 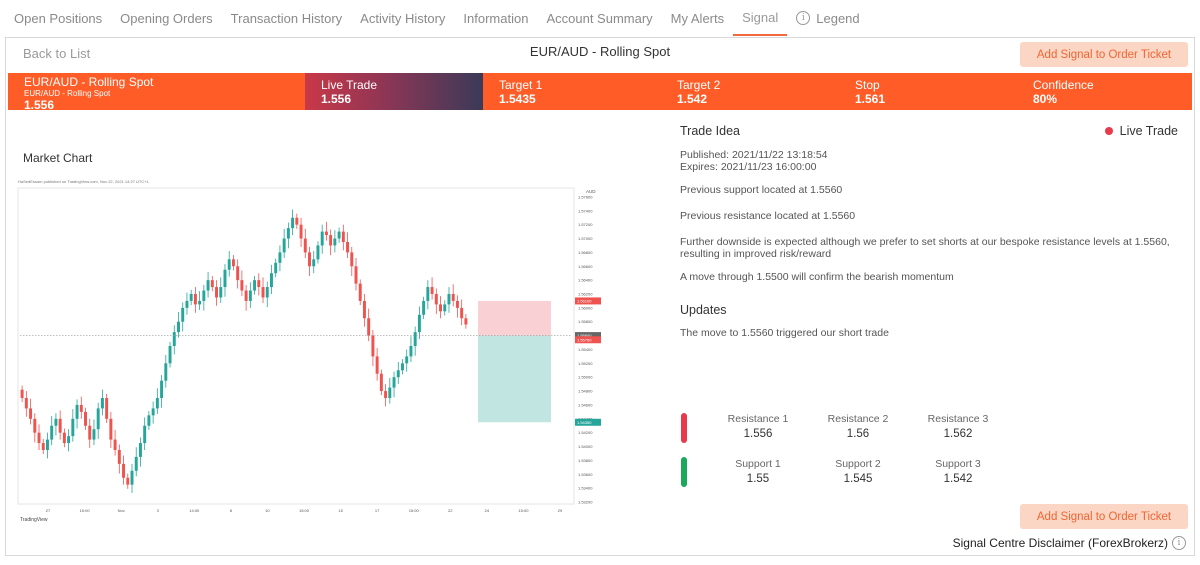 I want to click on signal-stop-label: Stop, so click(x=867, y=85).